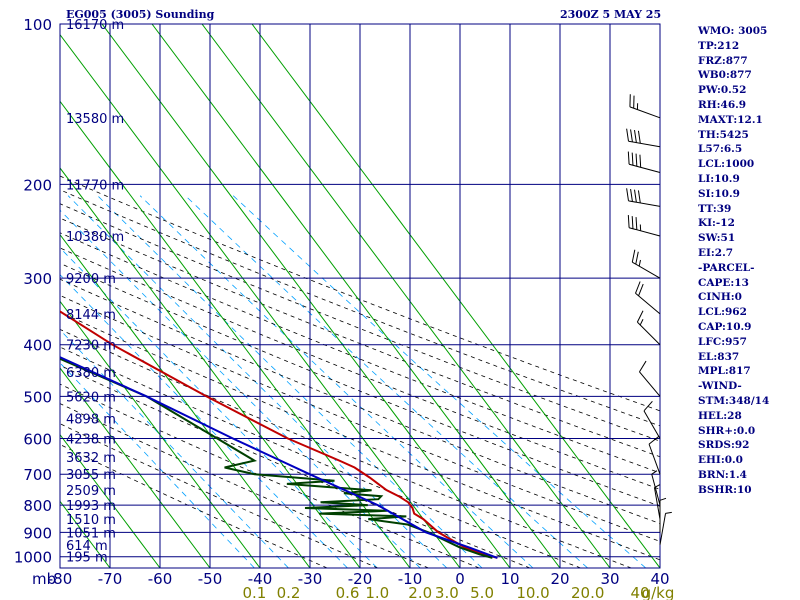 The height and width of the screenshot is (600, 800). Describe the element at coordinates (260, 579) in the screenshot. I see `temperature-tick-label: -40` at that location.